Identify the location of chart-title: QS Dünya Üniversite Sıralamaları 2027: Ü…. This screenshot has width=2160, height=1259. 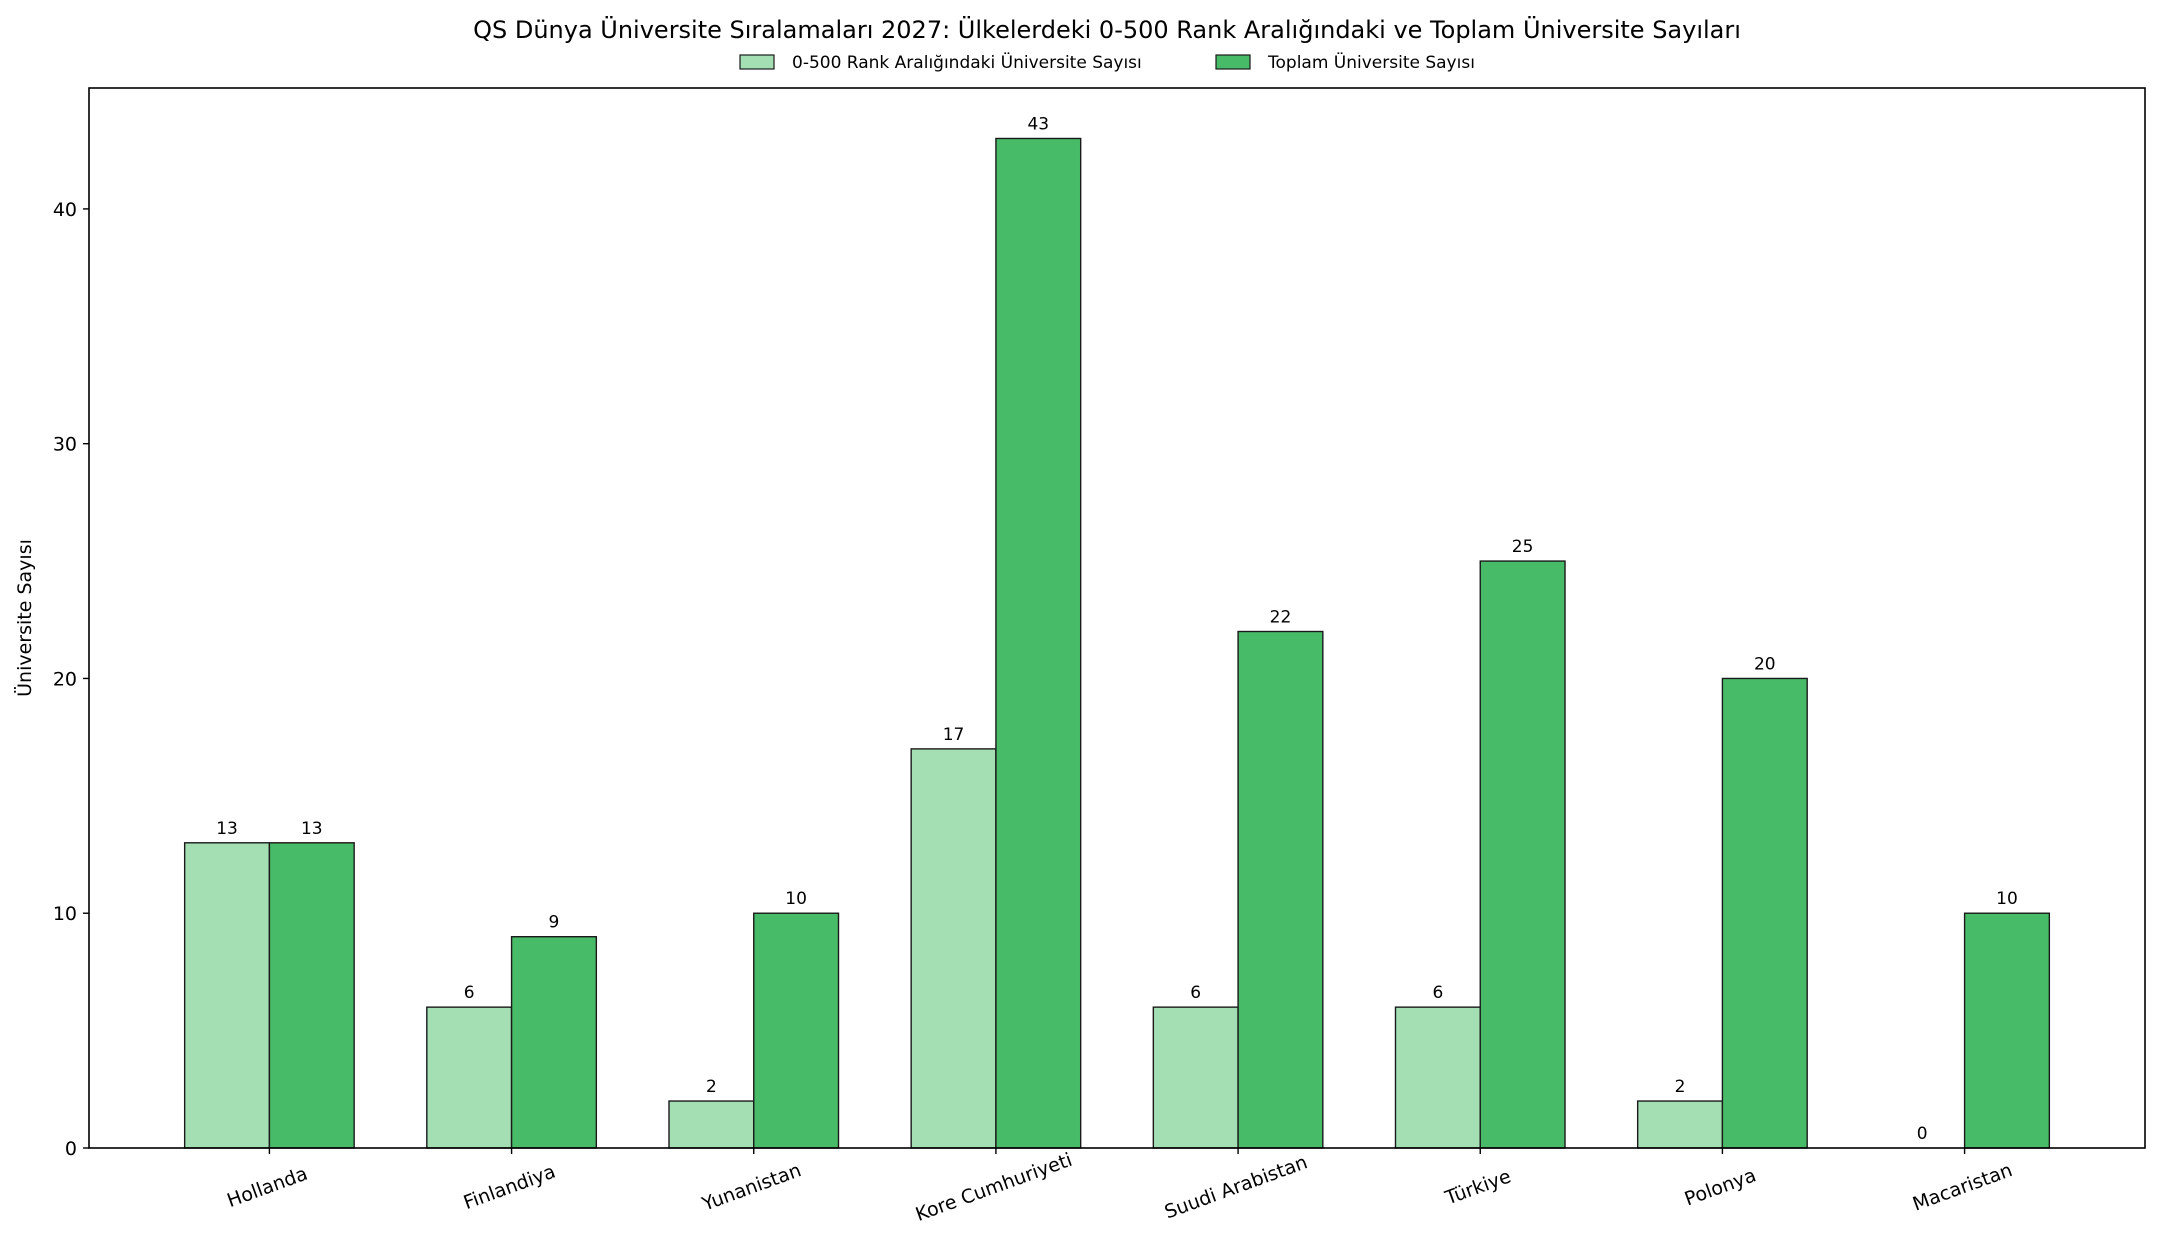
(1107, 29).